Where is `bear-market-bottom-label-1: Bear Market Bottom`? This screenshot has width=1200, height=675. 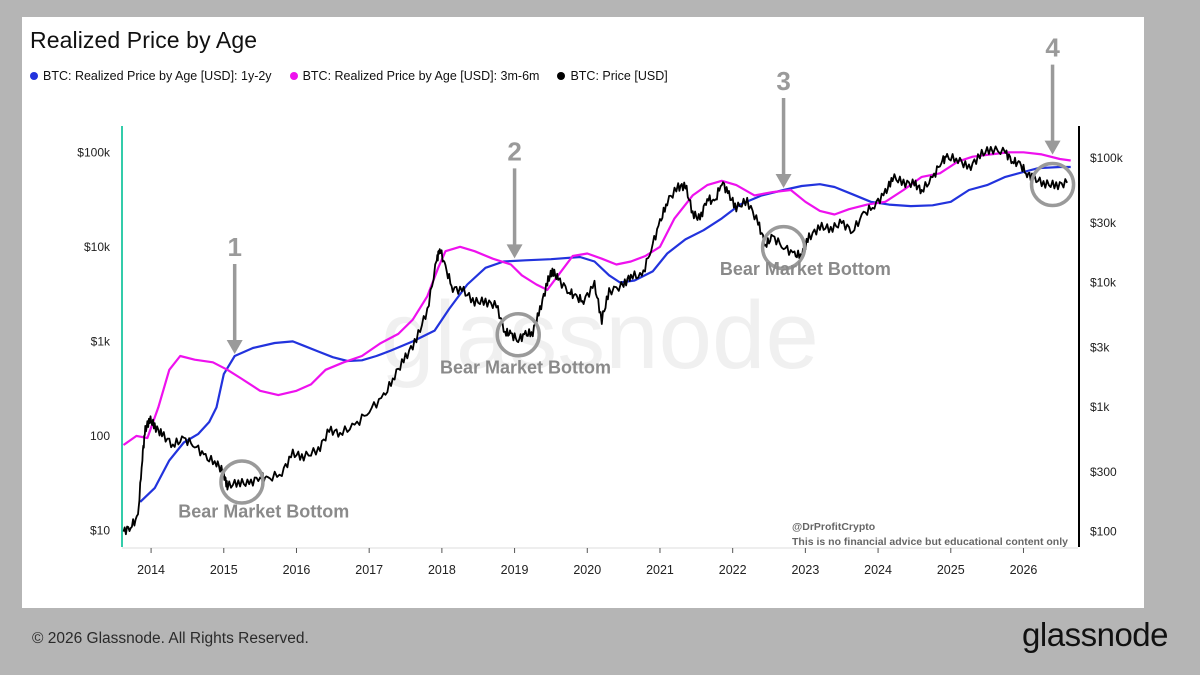
bear-market-bottom-label-1: Bear Market Bottom is located at coordinates (263, 511).